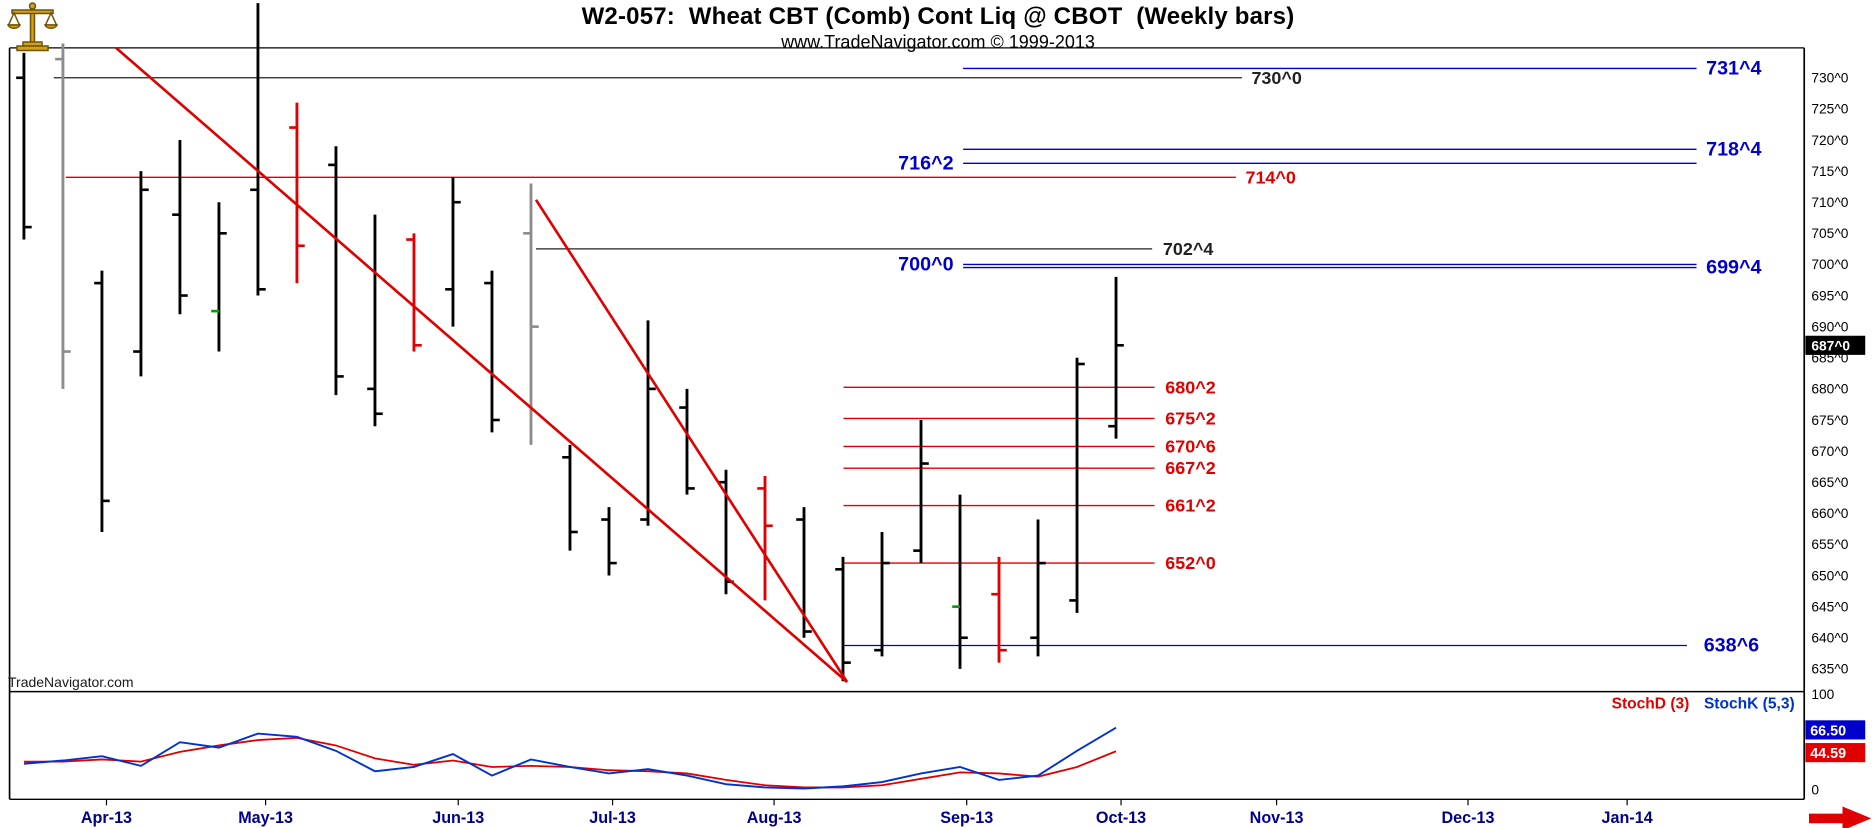  What do you see at coordinates (1829, 513) in the screenshot?
I see `price-axis-label: 660^0` at bounding box center [1829, 513].